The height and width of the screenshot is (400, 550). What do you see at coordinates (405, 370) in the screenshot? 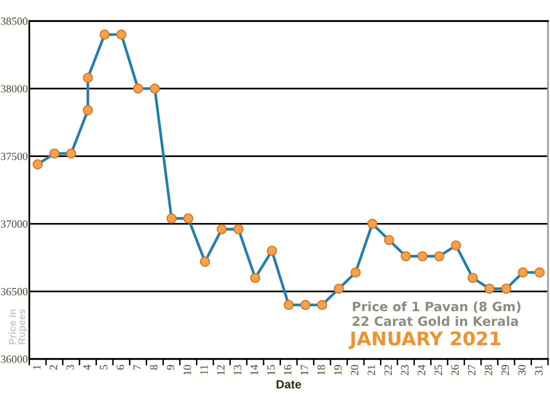
I see `x-tick-label: 23` at bounding box center [405, 370].